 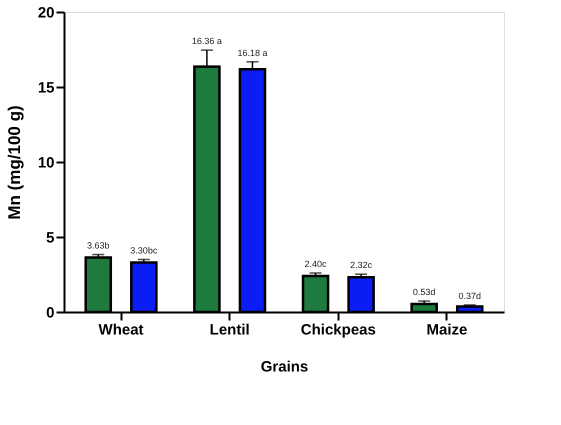 What do you see at coordinates (98, 245) in the screenshot?
I see `data-label: 3.63b` at bounding box center [98, 245].